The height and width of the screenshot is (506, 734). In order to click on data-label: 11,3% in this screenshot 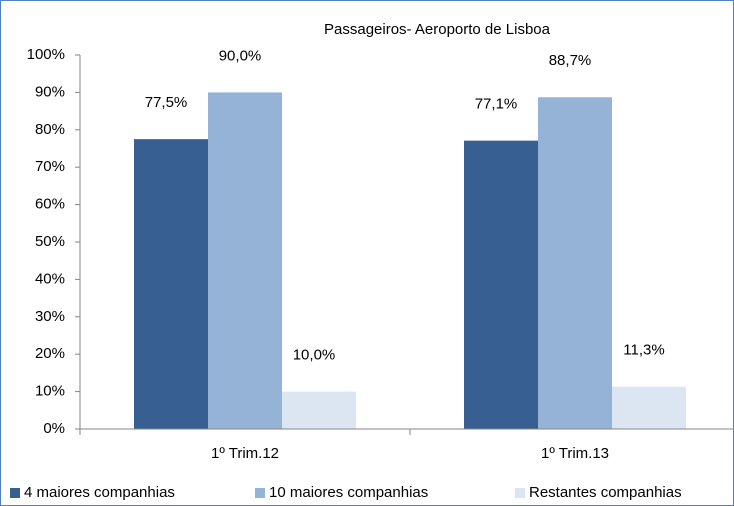, I will do `click(643, 350)`.